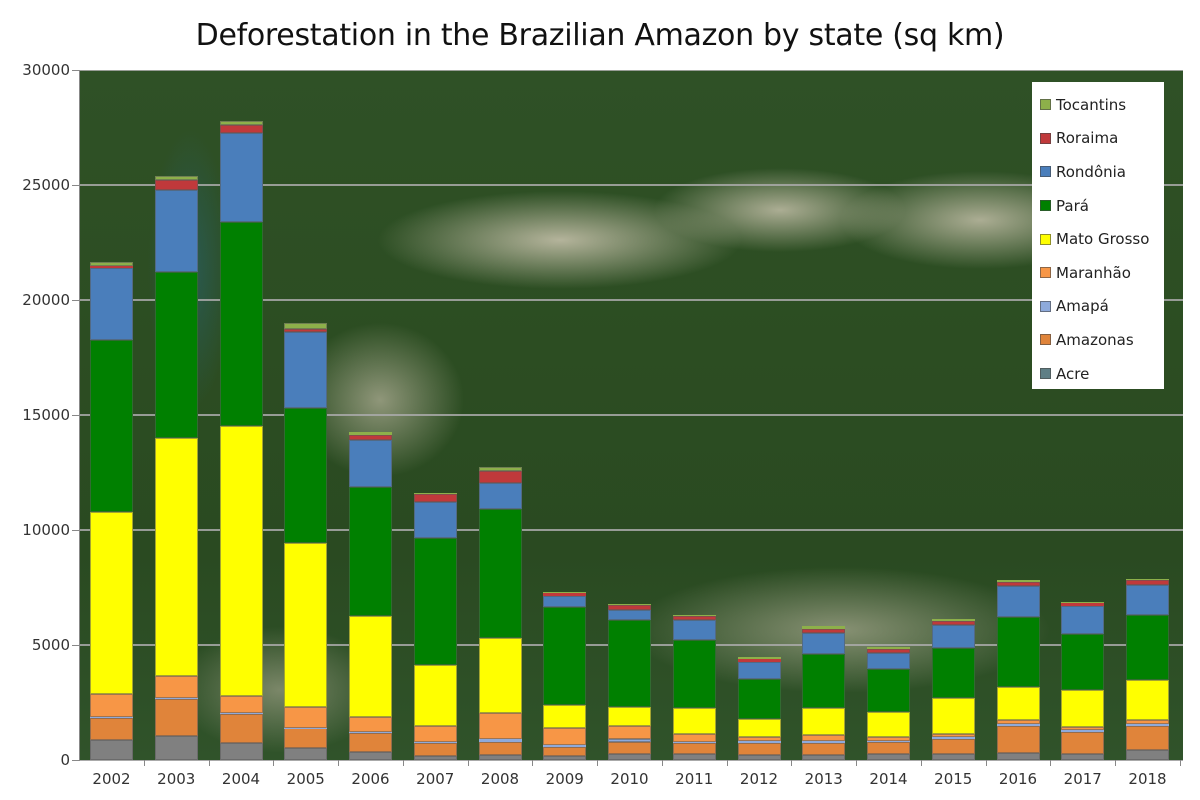 Image resolution: width=1200 pixels, height=800 pixels. I want to click on x-axis-line, so click(631, 760).